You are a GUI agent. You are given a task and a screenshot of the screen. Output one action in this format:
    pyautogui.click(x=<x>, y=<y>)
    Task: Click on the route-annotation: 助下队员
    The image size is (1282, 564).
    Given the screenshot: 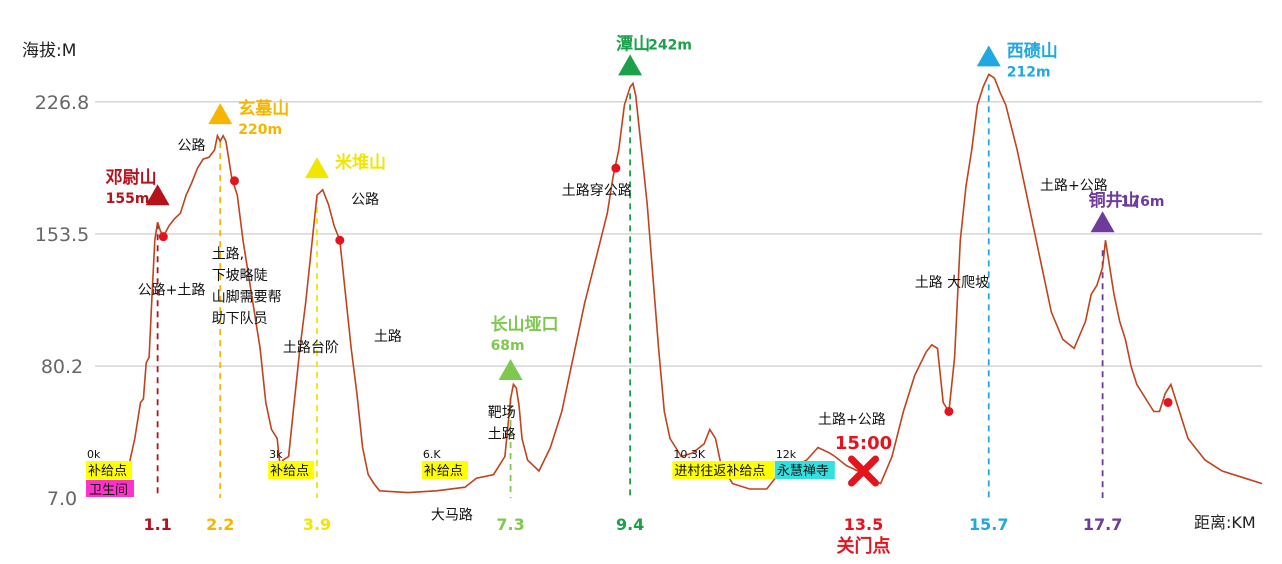 What is the action you would take?
    pyautogui.click(x=240, y=319)
    